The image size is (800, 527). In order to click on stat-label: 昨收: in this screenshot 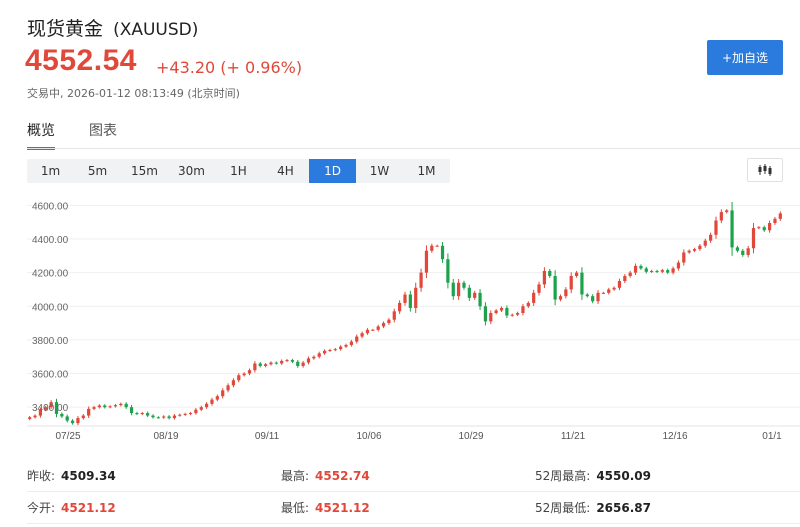, I will do `click(41, 476)`.